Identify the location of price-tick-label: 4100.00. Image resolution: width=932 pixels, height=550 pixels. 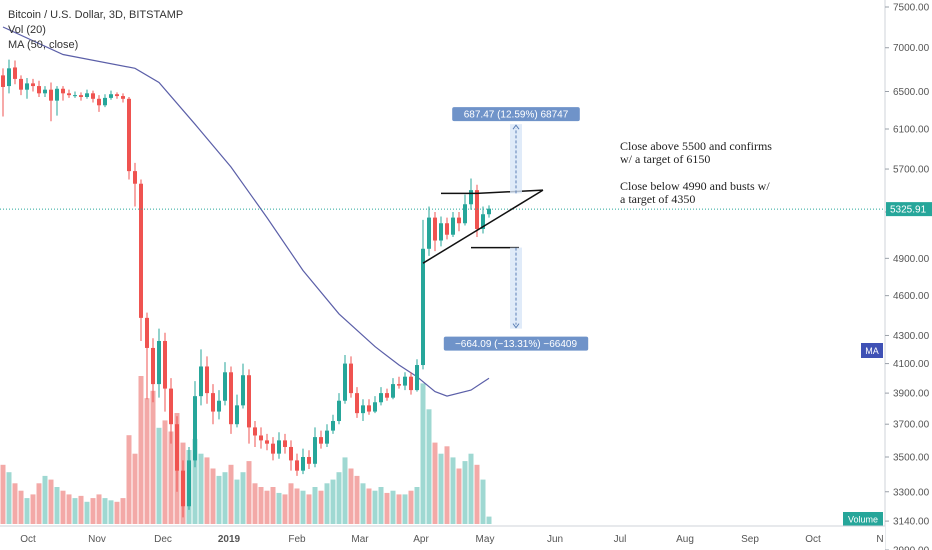
(911, 364).